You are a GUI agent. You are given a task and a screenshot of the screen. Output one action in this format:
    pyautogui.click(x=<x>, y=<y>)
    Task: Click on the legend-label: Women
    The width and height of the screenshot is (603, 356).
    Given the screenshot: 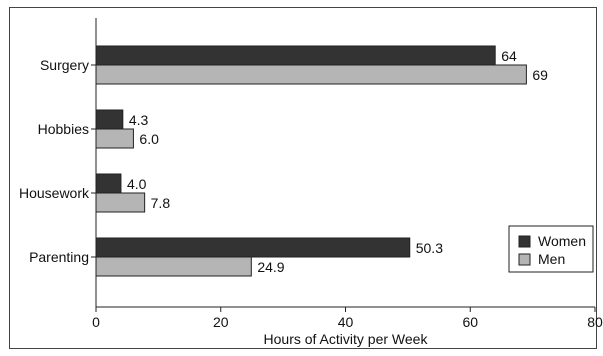 What is the action you would take?
    pyautogui.click(x=562, y=241)
    